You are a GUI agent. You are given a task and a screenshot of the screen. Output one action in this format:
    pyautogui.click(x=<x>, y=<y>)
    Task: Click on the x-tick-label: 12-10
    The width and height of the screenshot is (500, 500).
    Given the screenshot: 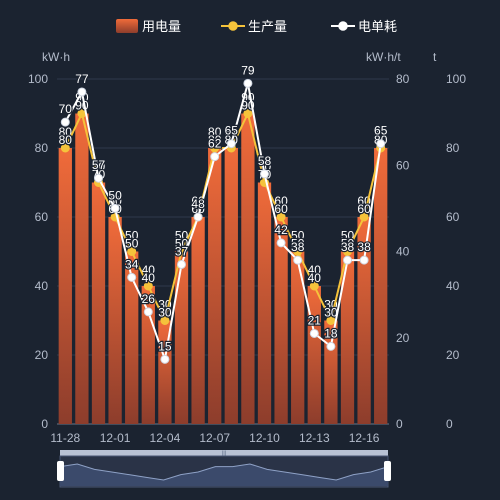 What is the action you would take?
    pyautogui.click(x=264, y=438)
    